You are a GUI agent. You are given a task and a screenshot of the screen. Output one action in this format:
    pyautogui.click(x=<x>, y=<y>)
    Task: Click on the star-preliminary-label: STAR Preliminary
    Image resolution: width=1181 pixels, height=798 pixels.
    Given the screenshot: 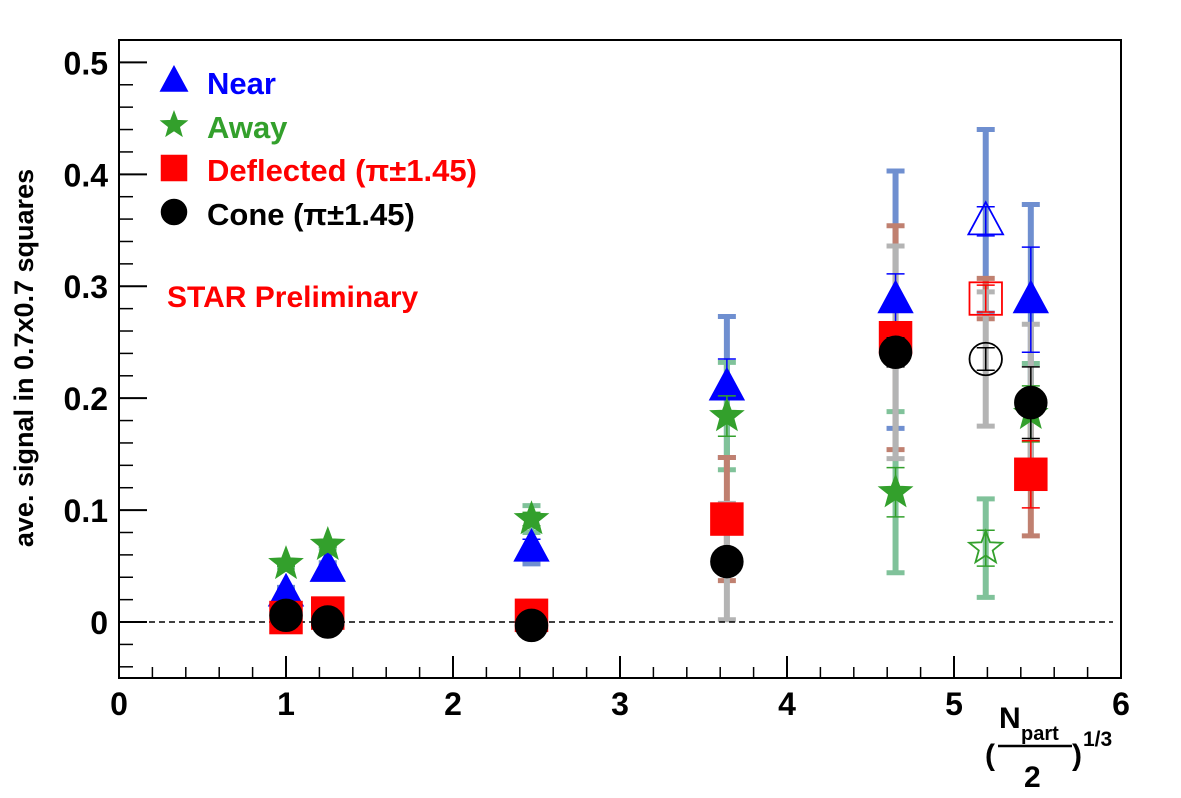 What is the action you would take?
    pyautogui.click(x=293, y=297)
    